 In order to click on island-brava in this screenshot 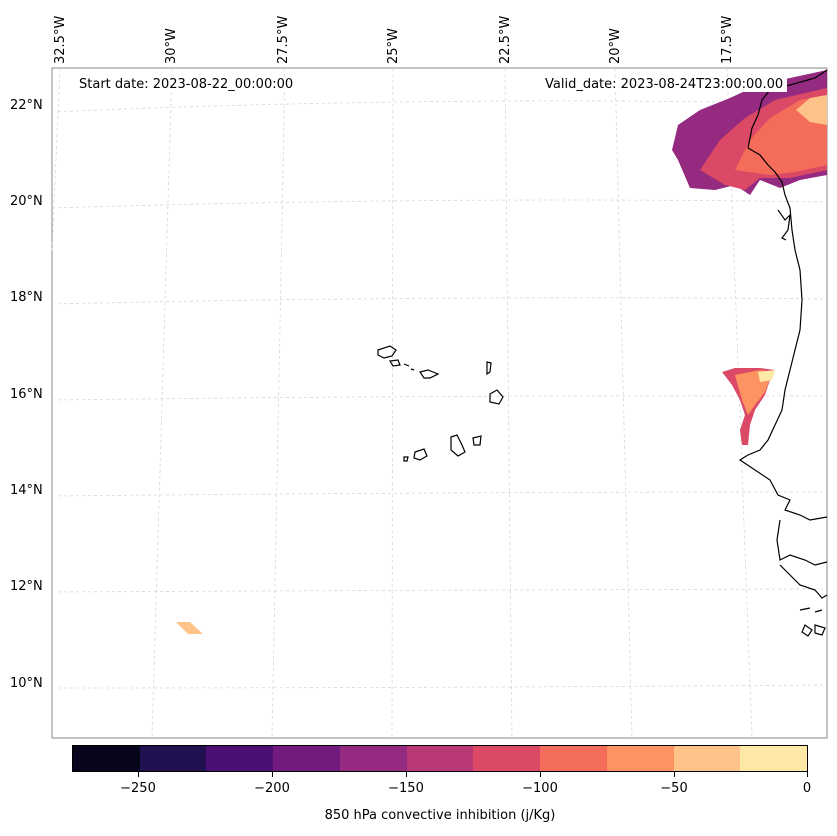, I will do `click(406, 459)`.